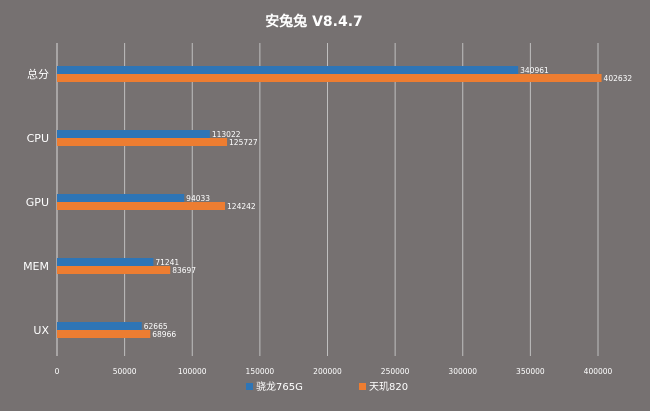  I want to click on category-labels: 总分 CPU GPU MEM UX, so click(36, 202).